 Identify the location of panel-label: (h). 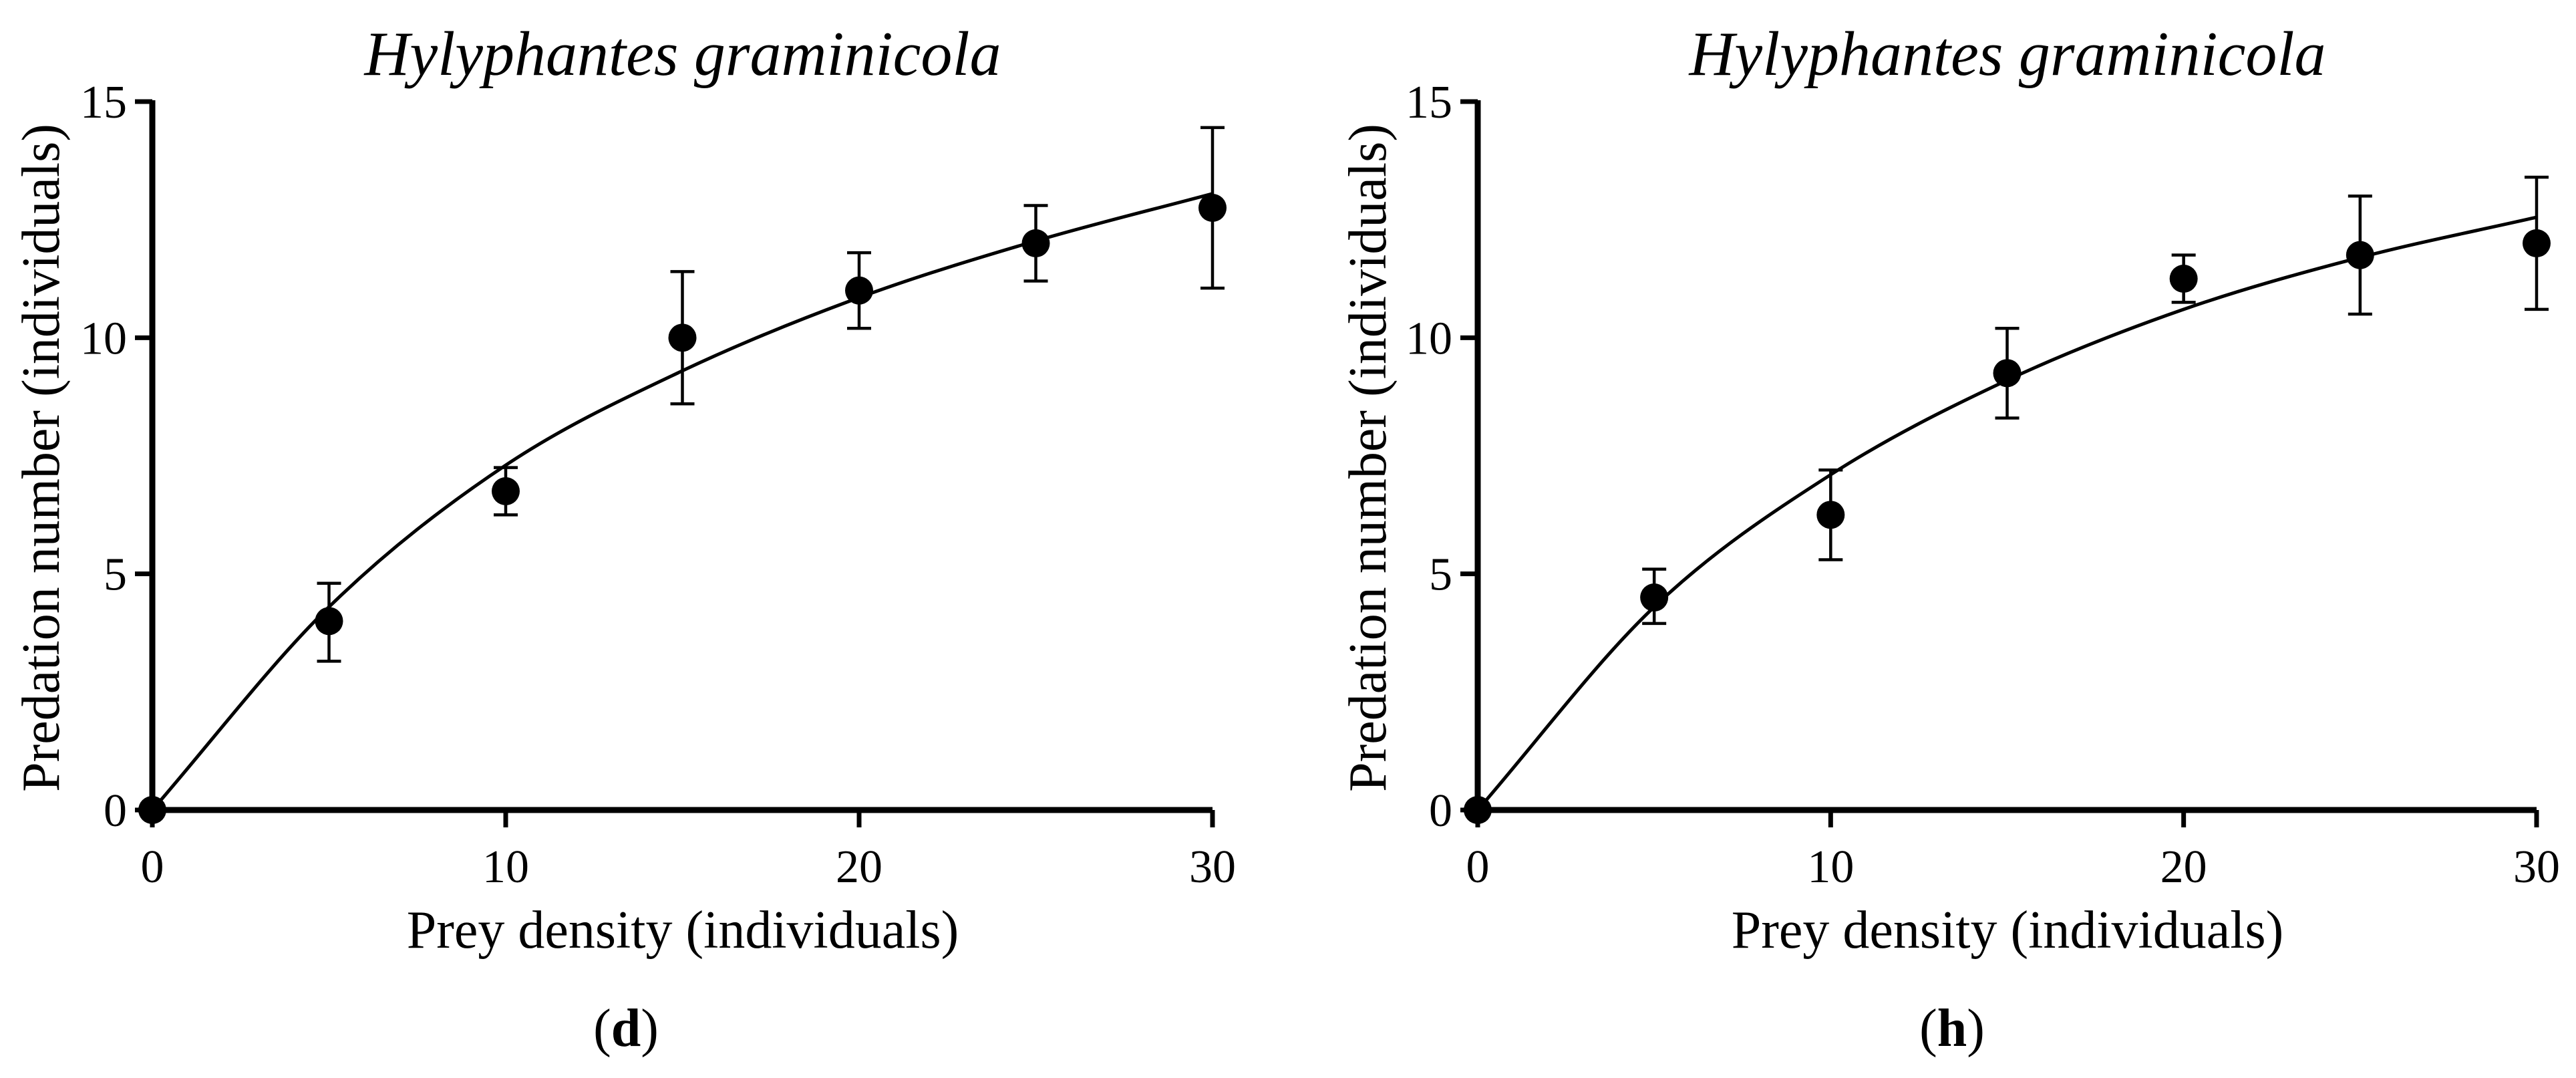
(1952, 1028).